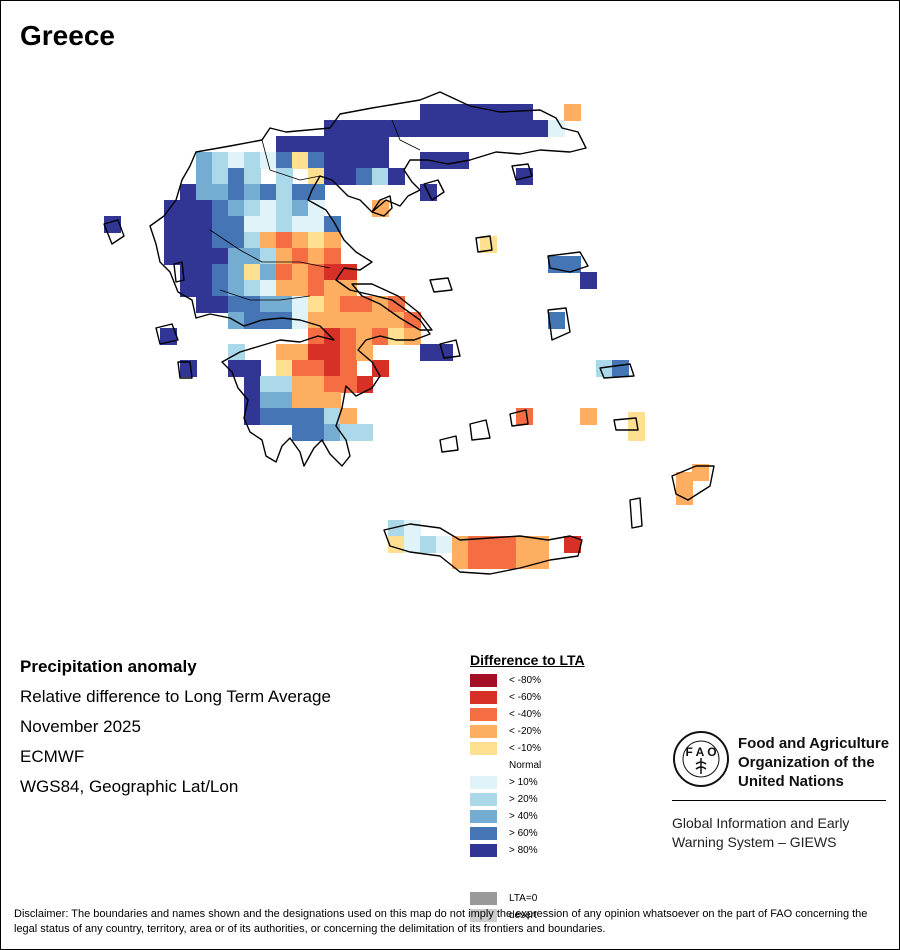  Describe the element at coordinates (530, 834) in the screenshot. I see `legend-item: > 60%` at that location.